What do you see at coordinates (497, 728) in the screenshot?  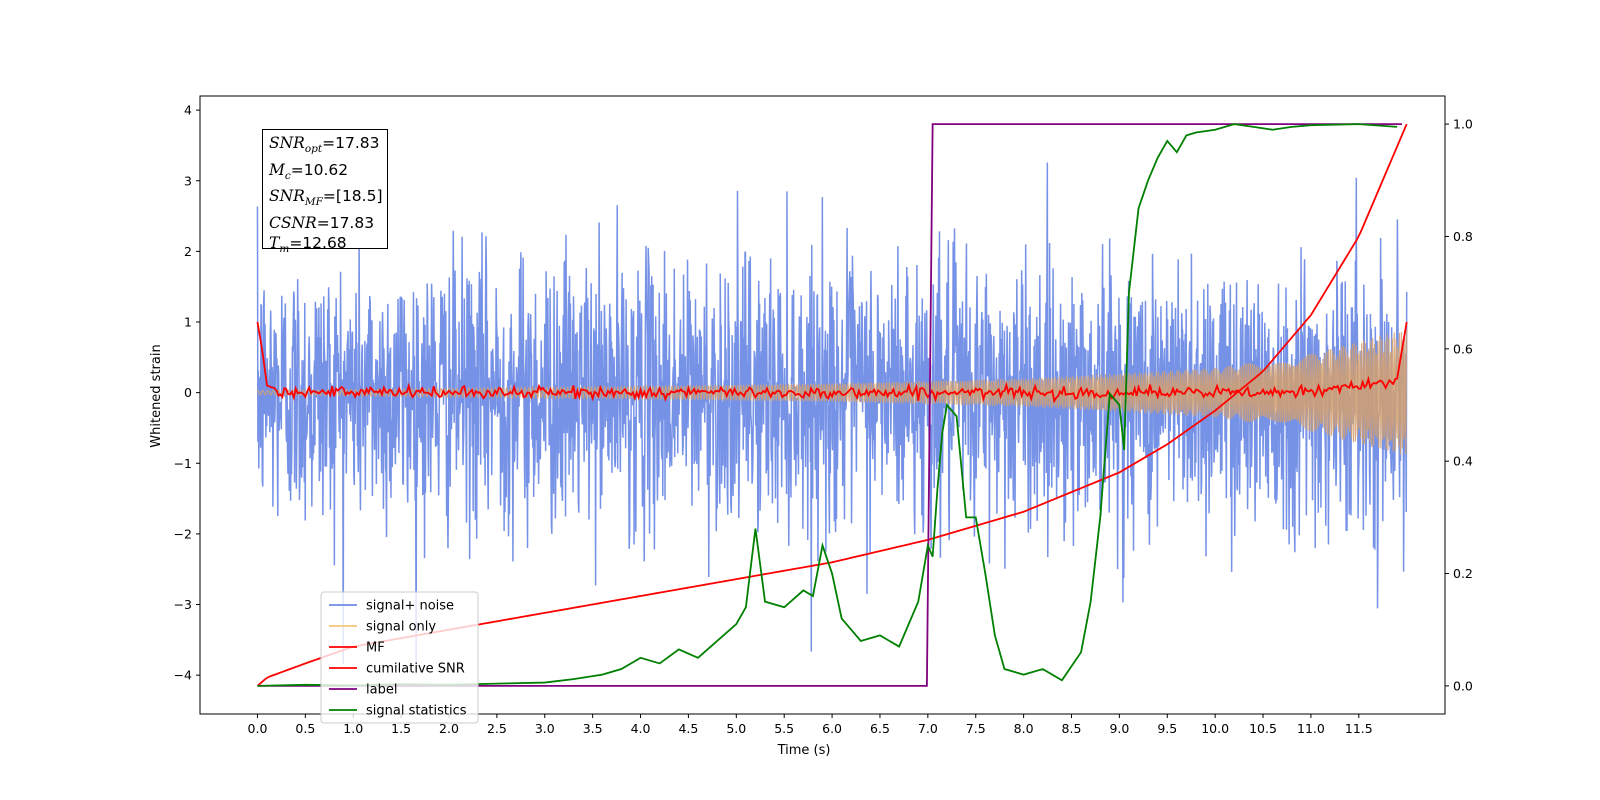 I see `x-tick-label: 2.5` at bounding box center [497, 728].